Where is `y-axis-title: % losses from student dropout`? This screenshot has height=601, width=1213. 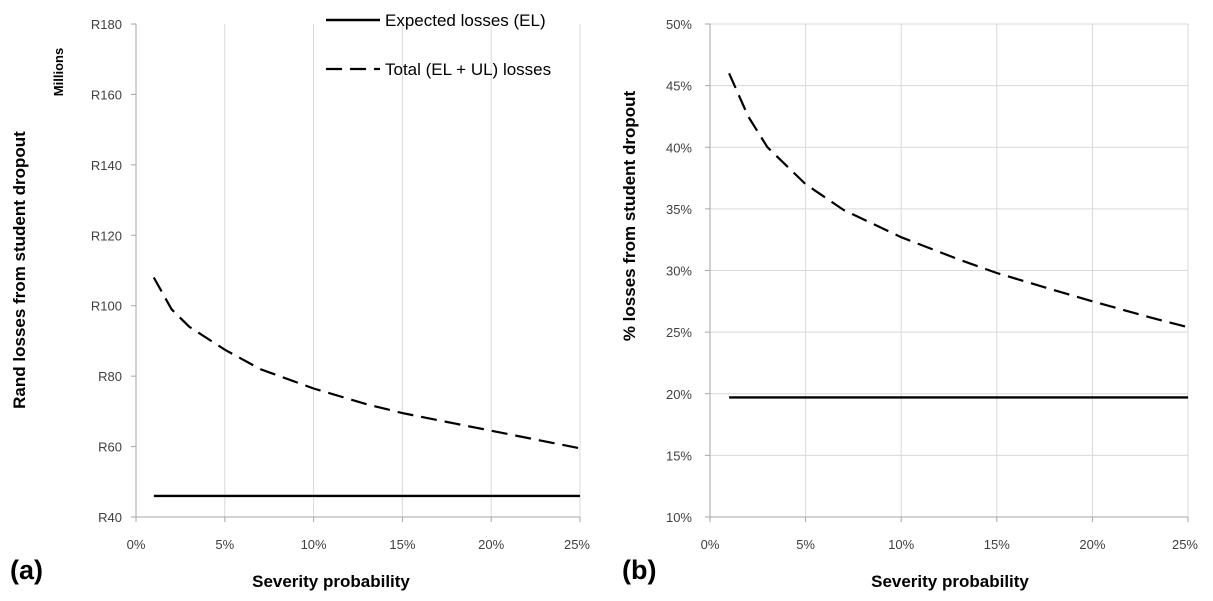 y-axis-title: % losses from student dropout is located at coordinates (629, 216).